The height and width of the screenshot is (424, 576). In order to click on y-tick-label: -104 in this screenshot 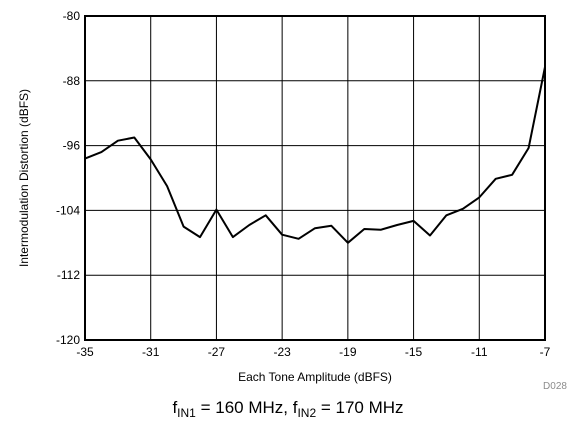, I will do `click(68, 210)`.